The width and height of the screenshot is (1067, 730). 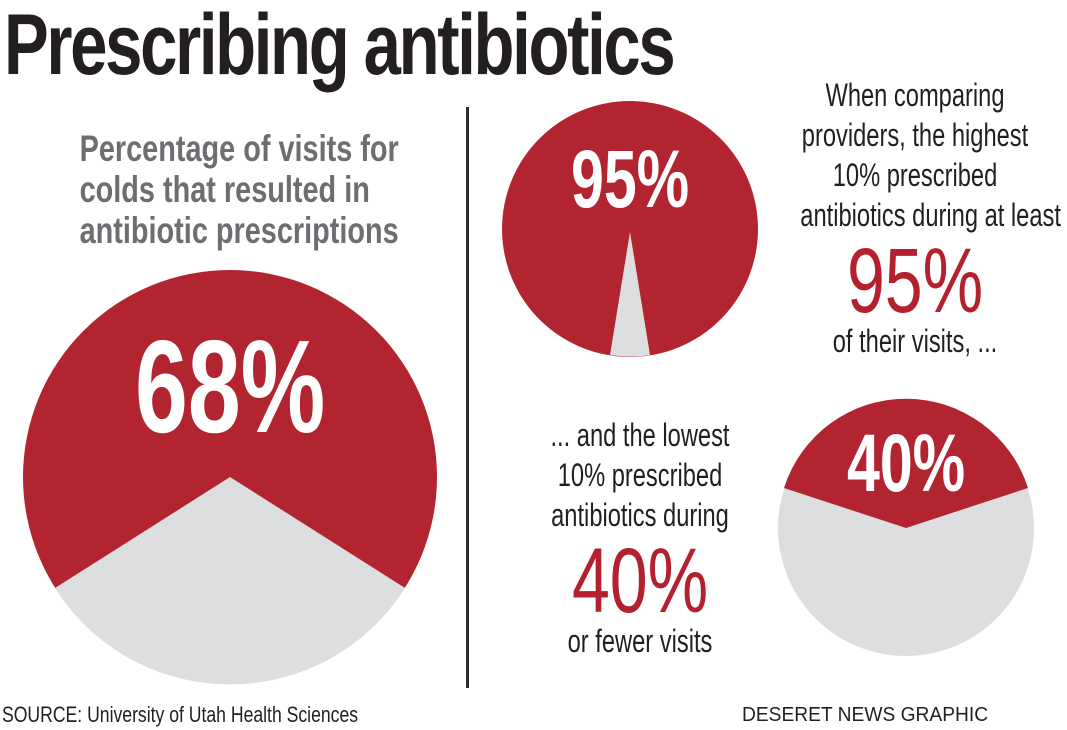 What do you see at coordinates (930, 215) in the screenshot?
I see `note-line: antibiotics during at least` at bounding box center [930, 215].